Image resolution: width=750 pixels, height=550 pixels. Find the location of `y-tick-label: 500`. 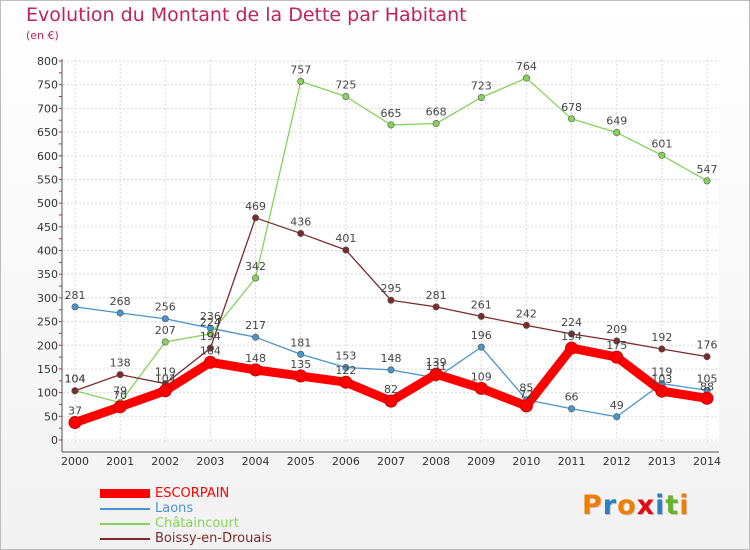

y-tick-label: 500 is located at coordinates (47, 203).